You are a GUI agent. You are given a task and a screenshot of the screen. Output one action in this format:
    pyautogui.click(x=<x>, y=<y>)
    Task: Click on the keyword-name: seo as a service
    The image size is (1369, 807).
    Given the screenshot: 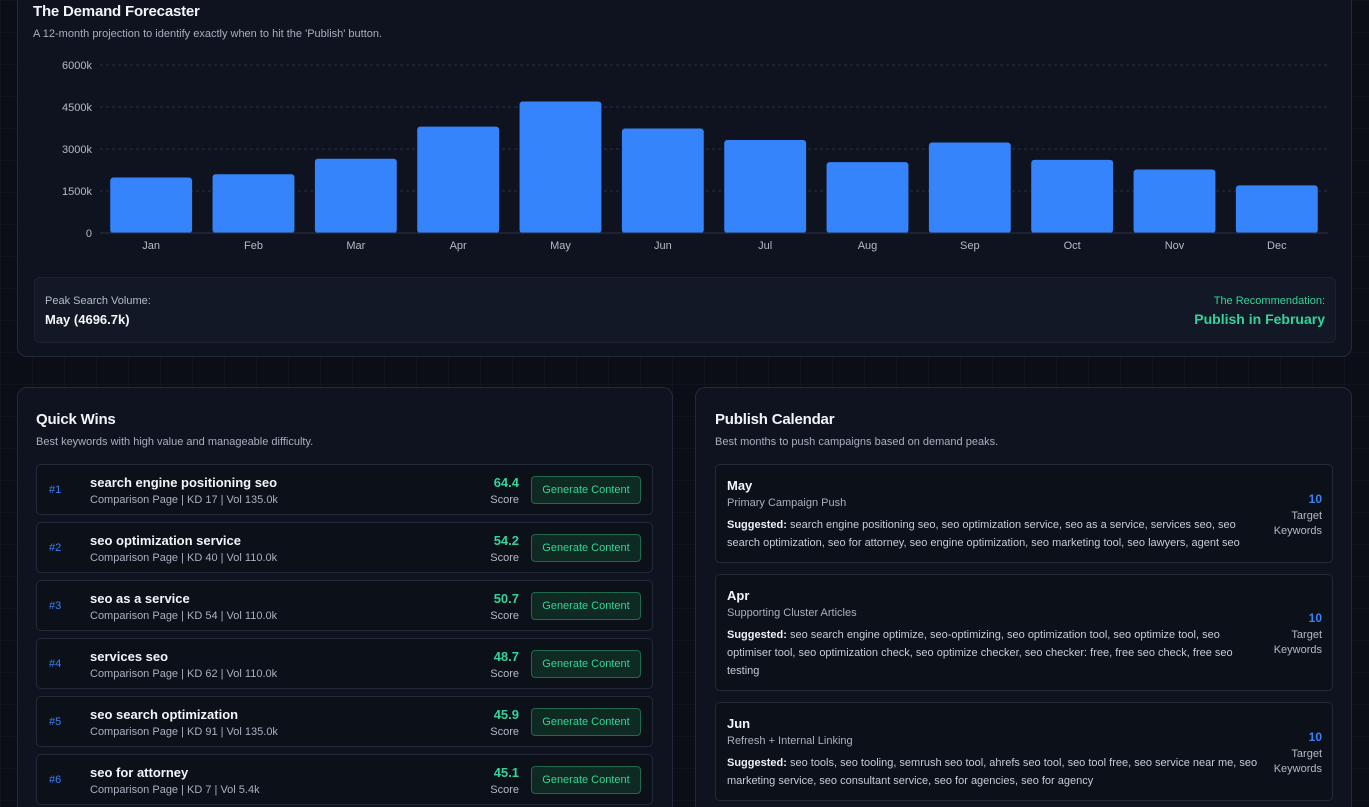 What is the action you would take?
    pyautogui.click(x=140, y=598)
    